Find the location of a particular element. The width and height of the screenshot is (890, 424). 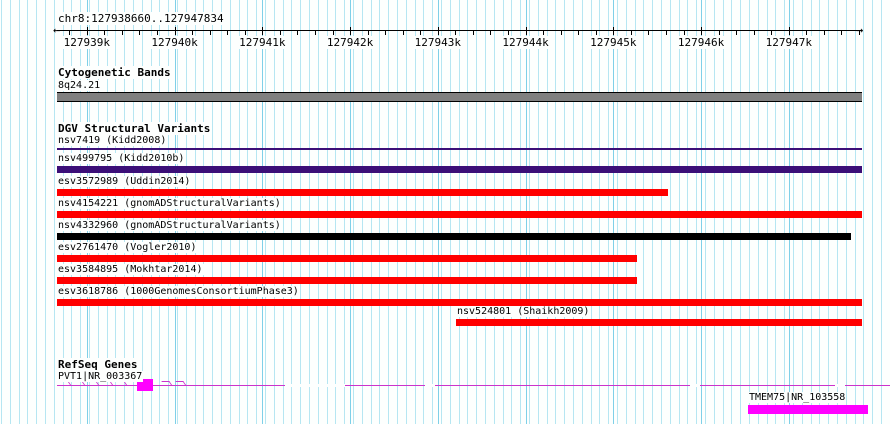

ruler-tick-label: 127939k is located at coordinates (87, 42).